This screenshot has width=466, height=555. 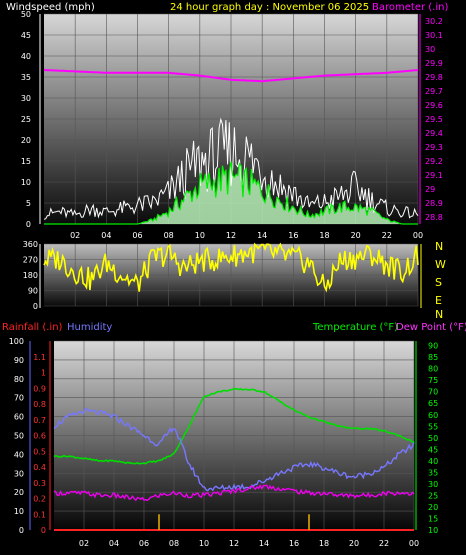 What do you see at coordinates (324, 543) in the screenshot?
I see `temp-x-tick: 18` at bounding box center [324, 543].